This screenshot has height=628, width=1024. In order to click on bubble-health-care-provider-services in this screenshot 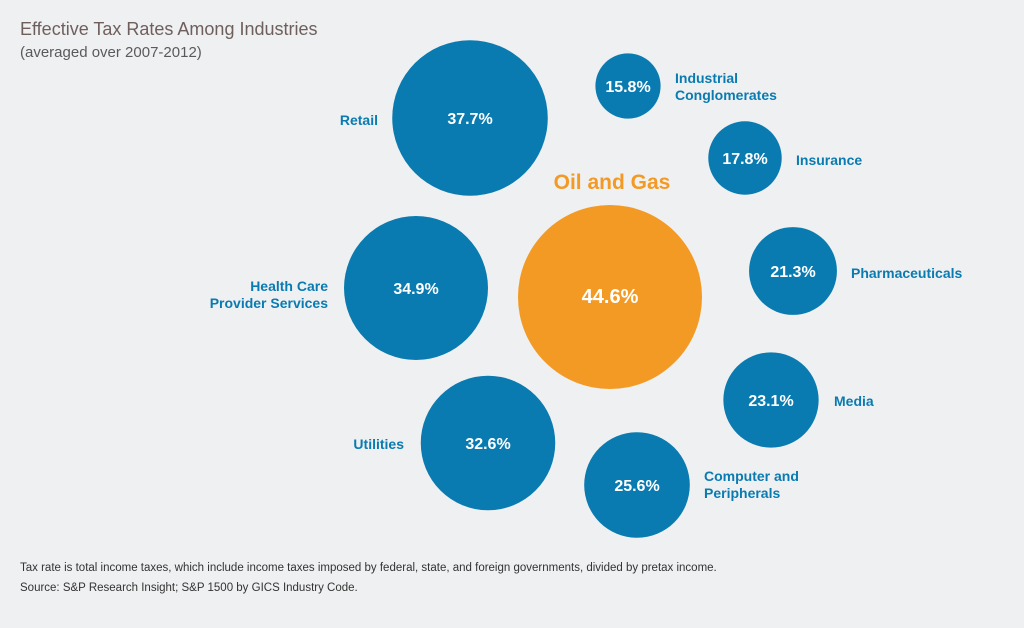, I will do `click(416, 288)`.